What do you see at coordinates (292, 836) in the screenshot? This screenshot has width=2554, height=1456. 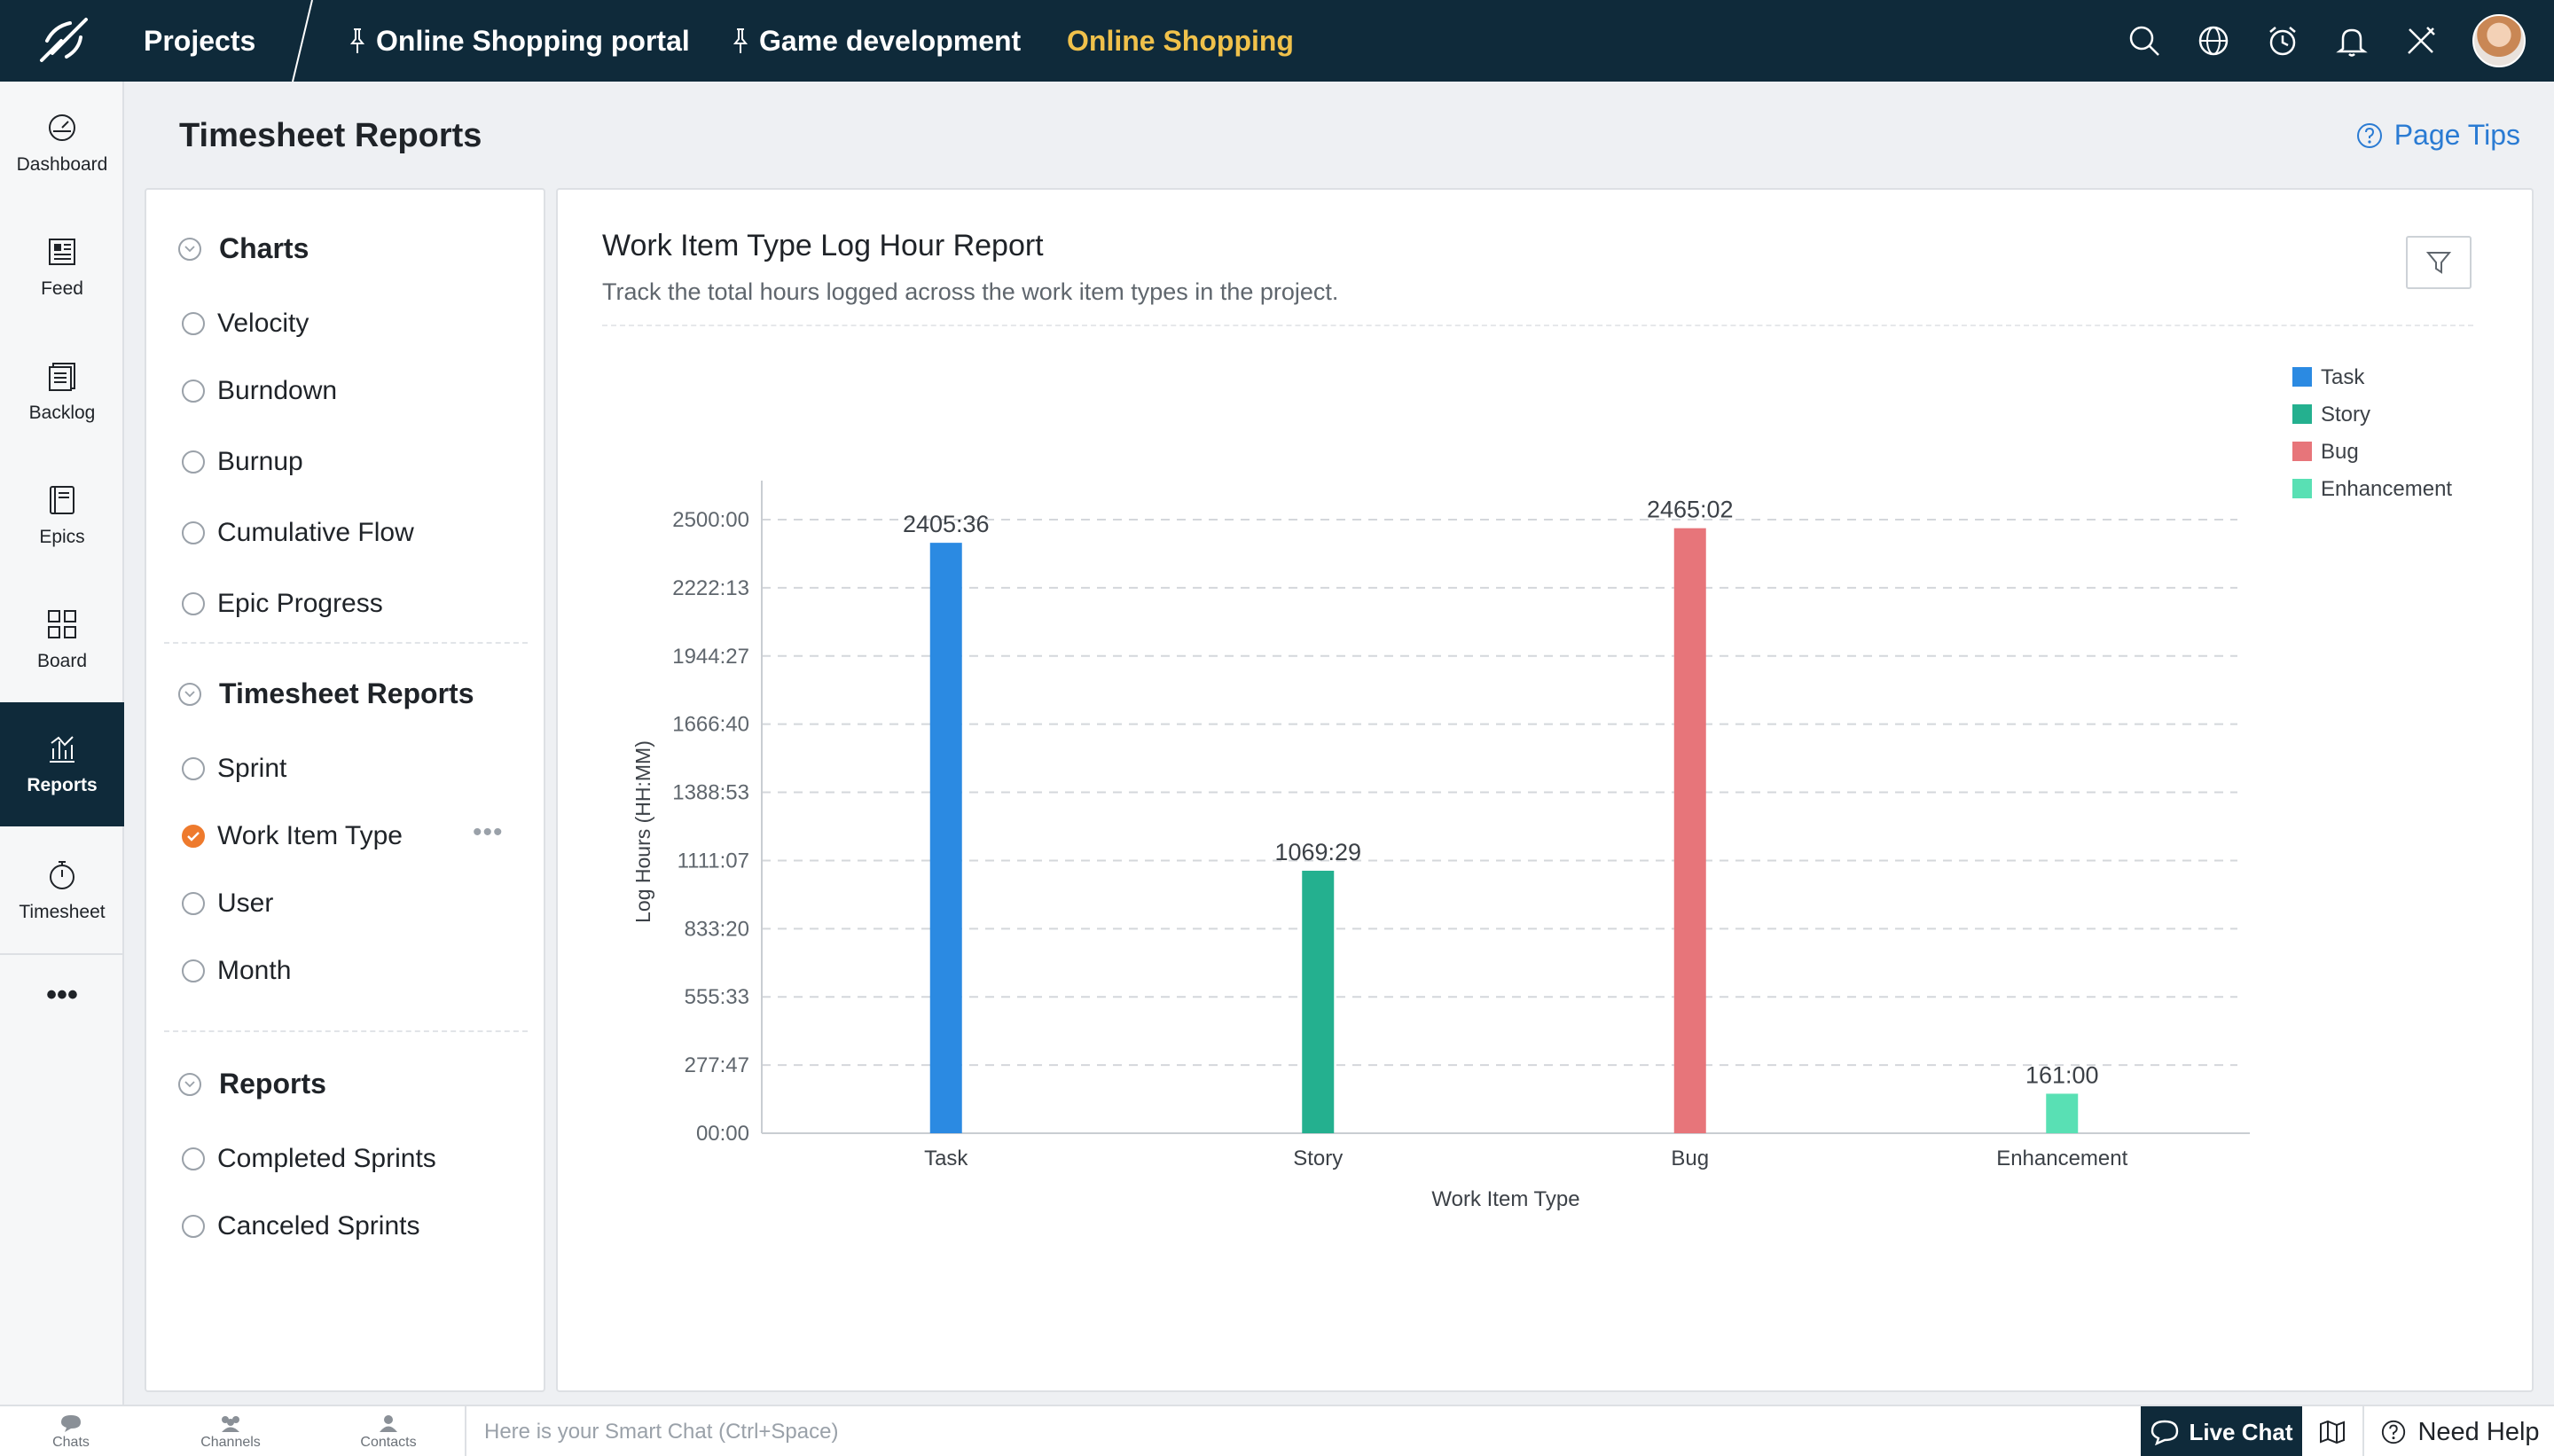 I see `option-work-item-type: Work Item Type` at bounding box center [292, 836].